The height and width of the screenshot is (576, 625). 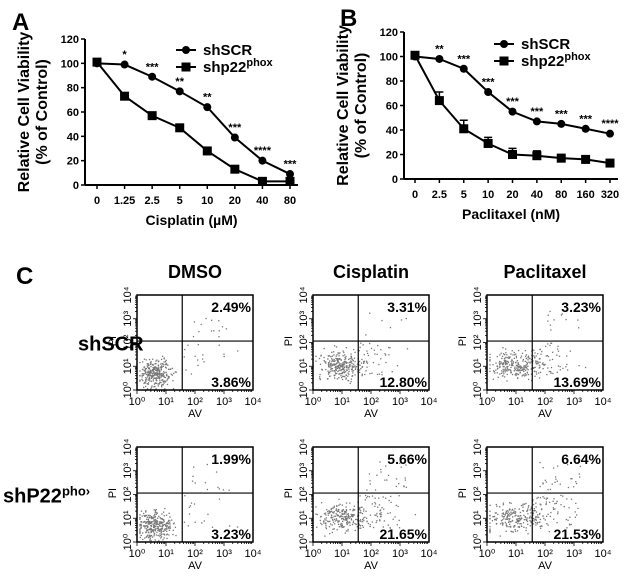 What do you see at coordinates (610, 124) in the screenshot?
I see `significance-marker: ****` at bounding box center [610, 124].